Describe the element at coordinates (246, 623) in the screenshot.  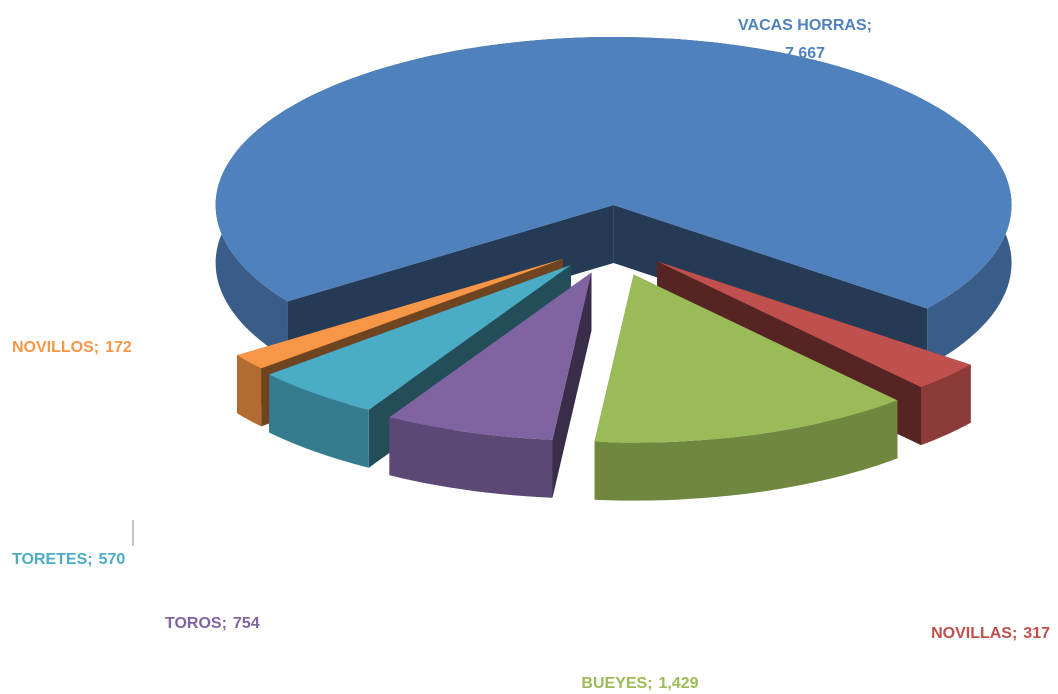
I see `label-value: 754` at that location.